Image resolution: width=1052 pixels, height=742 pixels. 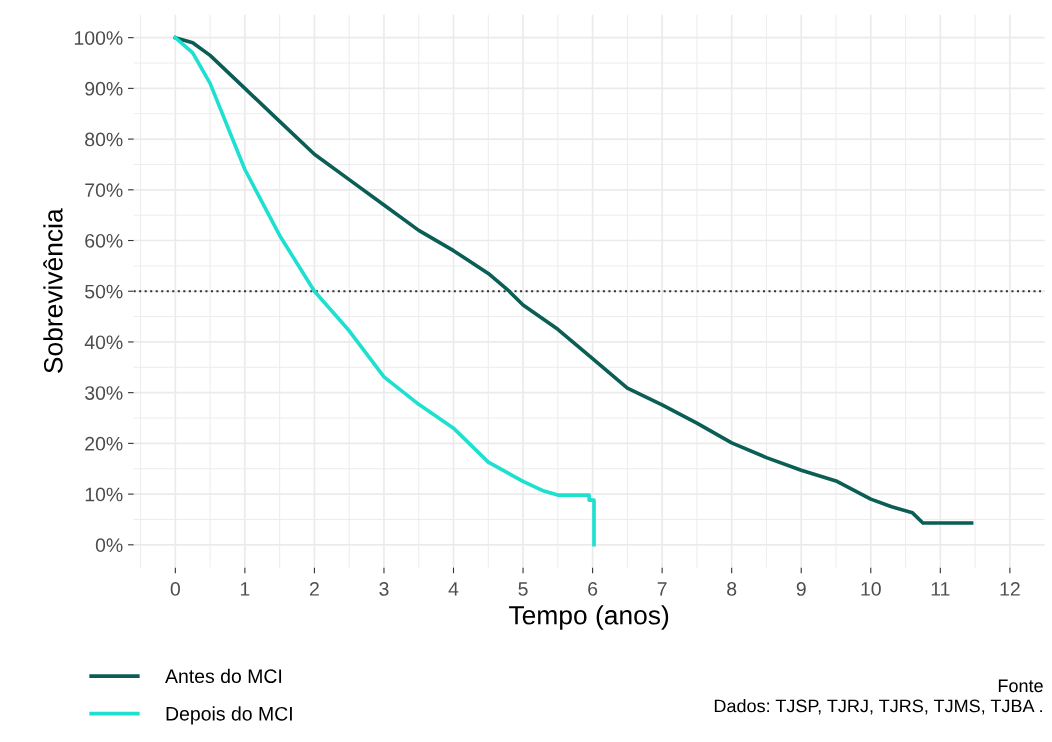 What do you see at coordinates (223, 676) in the screenshot?
I see `legend-label: Antes do MCI` at bounding box center [223, 676].